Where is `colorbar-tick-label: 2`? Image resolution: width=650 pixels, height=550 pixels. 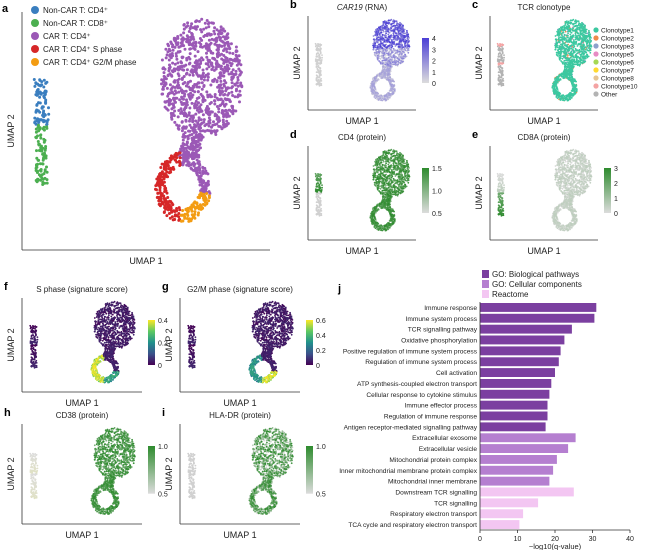
colorbar-tick-label: 2 is located at coordinates (434, 62).